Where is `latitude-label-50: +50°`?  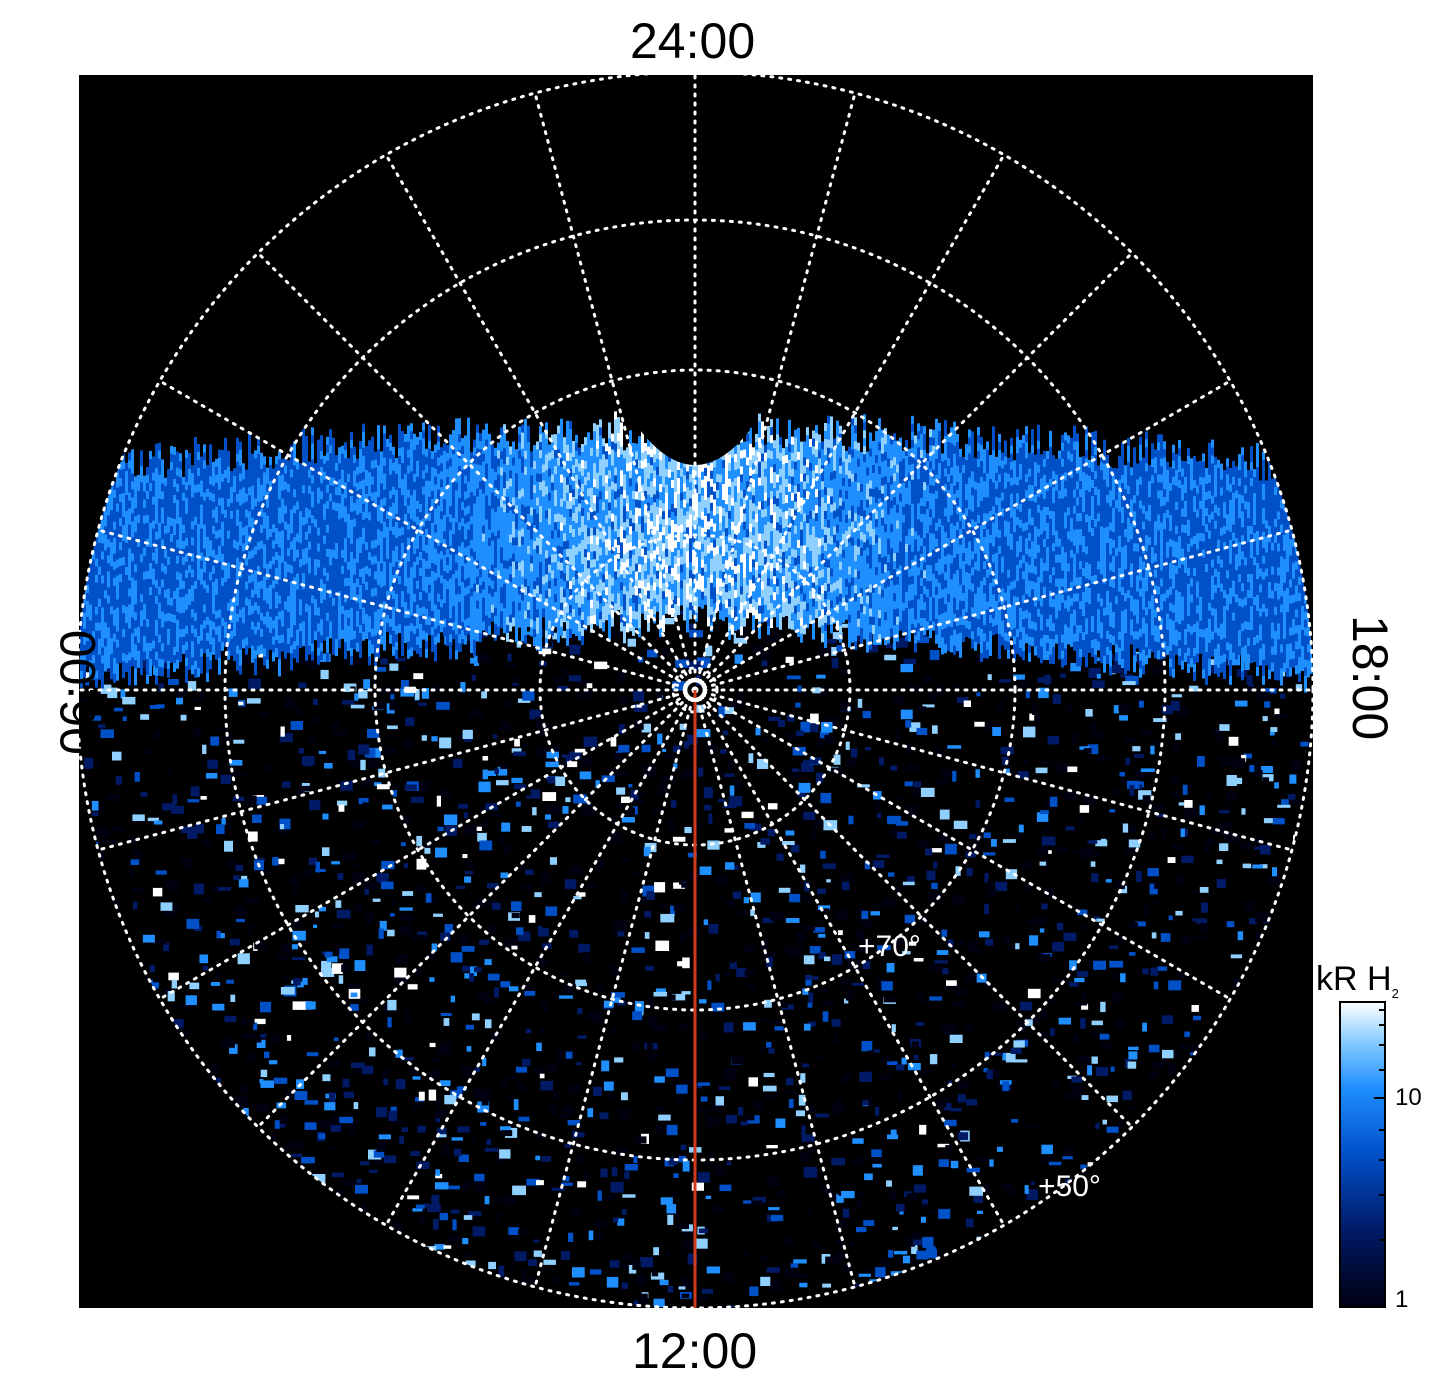
latitude-label-50: +50° is located at coordinates (1069, 1186).